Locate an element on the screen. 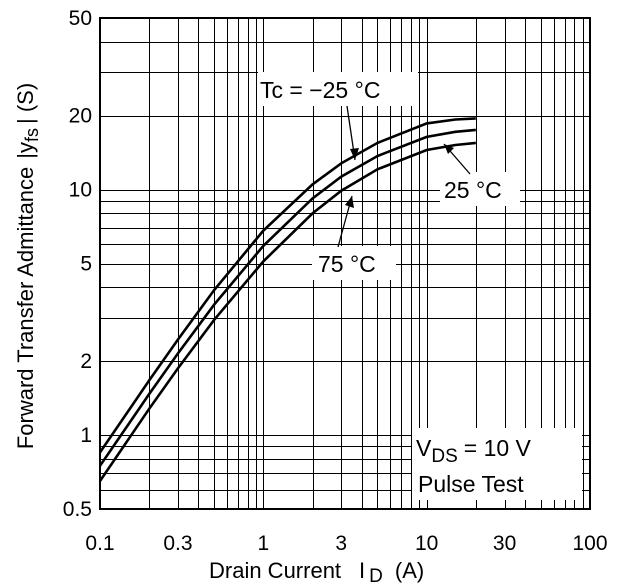 The width and height of the screenshot is (621, 584). test-condition-note: VDS = 10 V Pulse Test is located at coordinates (497, 464).